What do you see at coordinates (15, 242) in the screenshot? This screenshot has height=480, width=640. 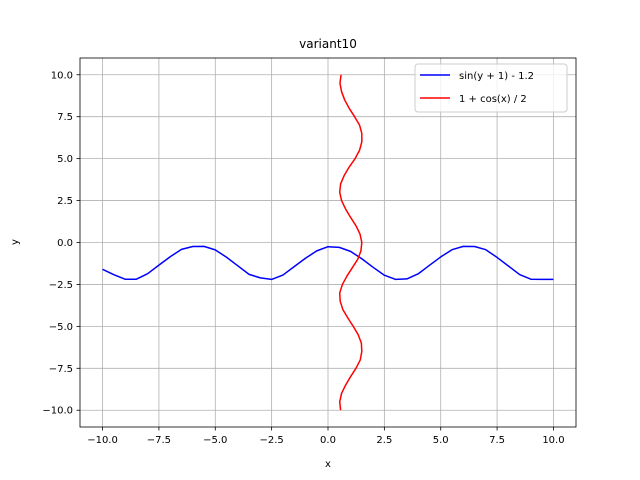 I see `y-axis-label: y` at bounding box center [15, 242].